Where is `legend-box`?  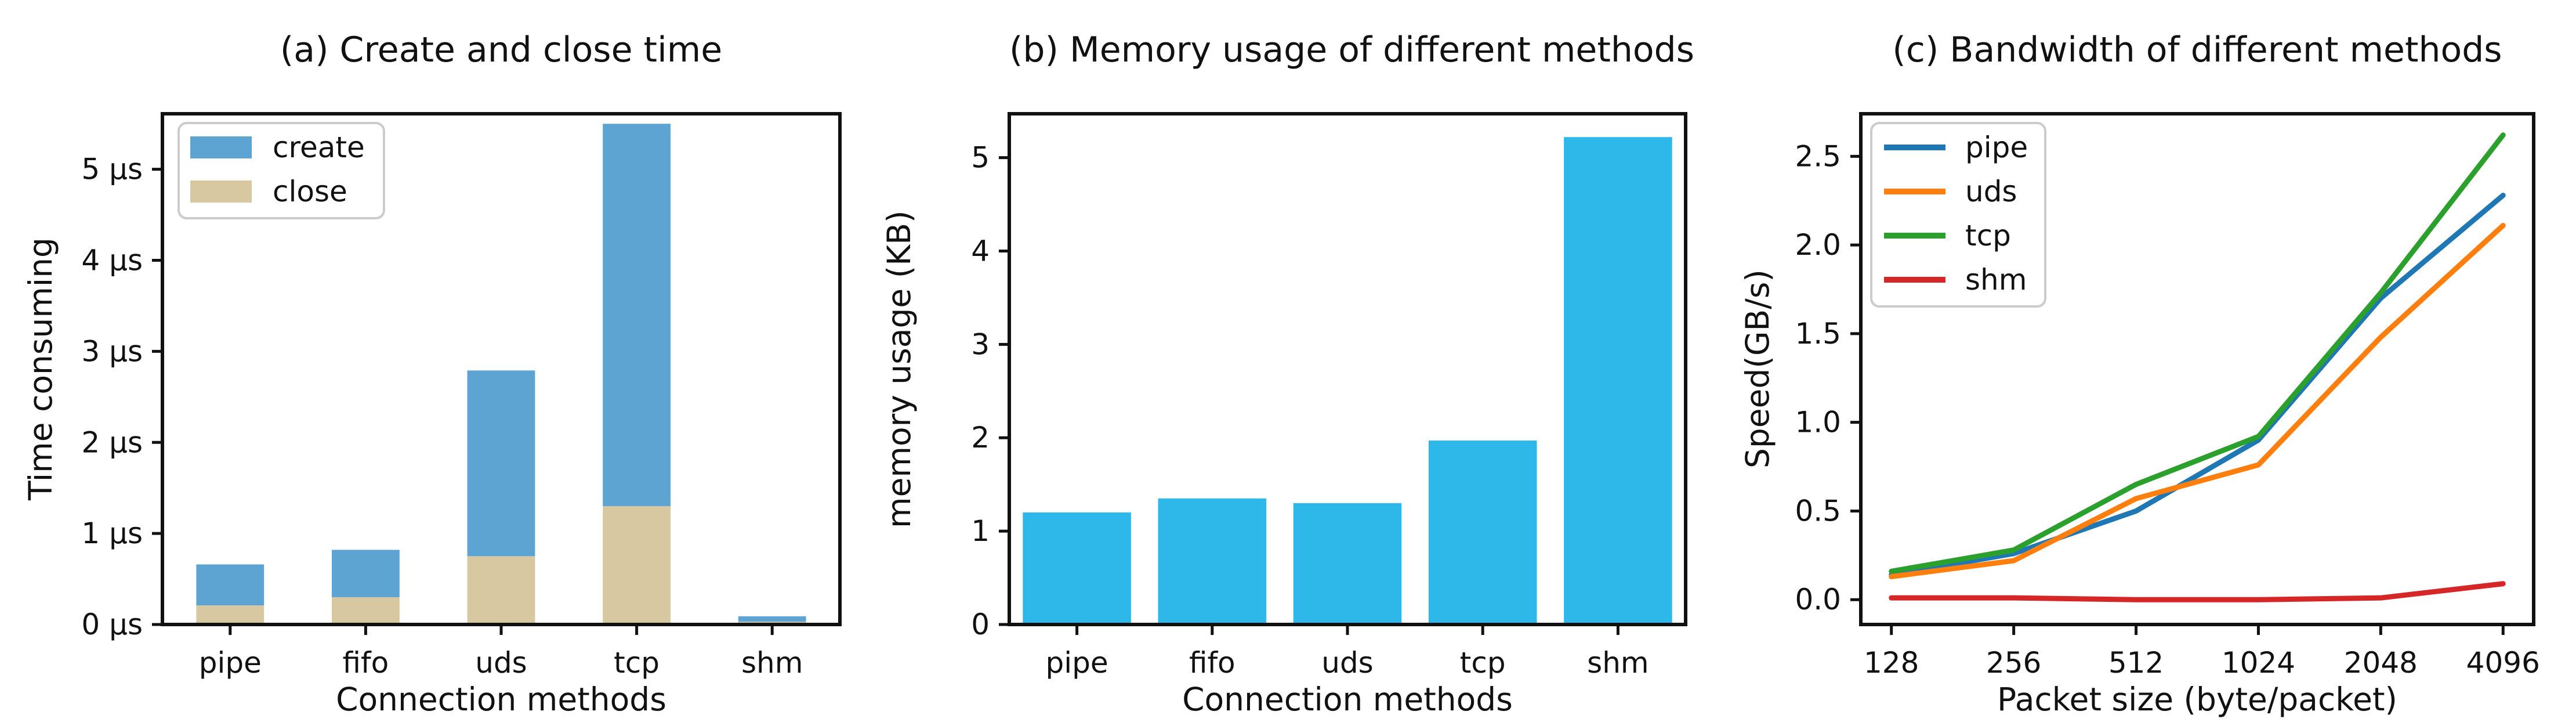
legend-box is located at coordinates (1958, 215).